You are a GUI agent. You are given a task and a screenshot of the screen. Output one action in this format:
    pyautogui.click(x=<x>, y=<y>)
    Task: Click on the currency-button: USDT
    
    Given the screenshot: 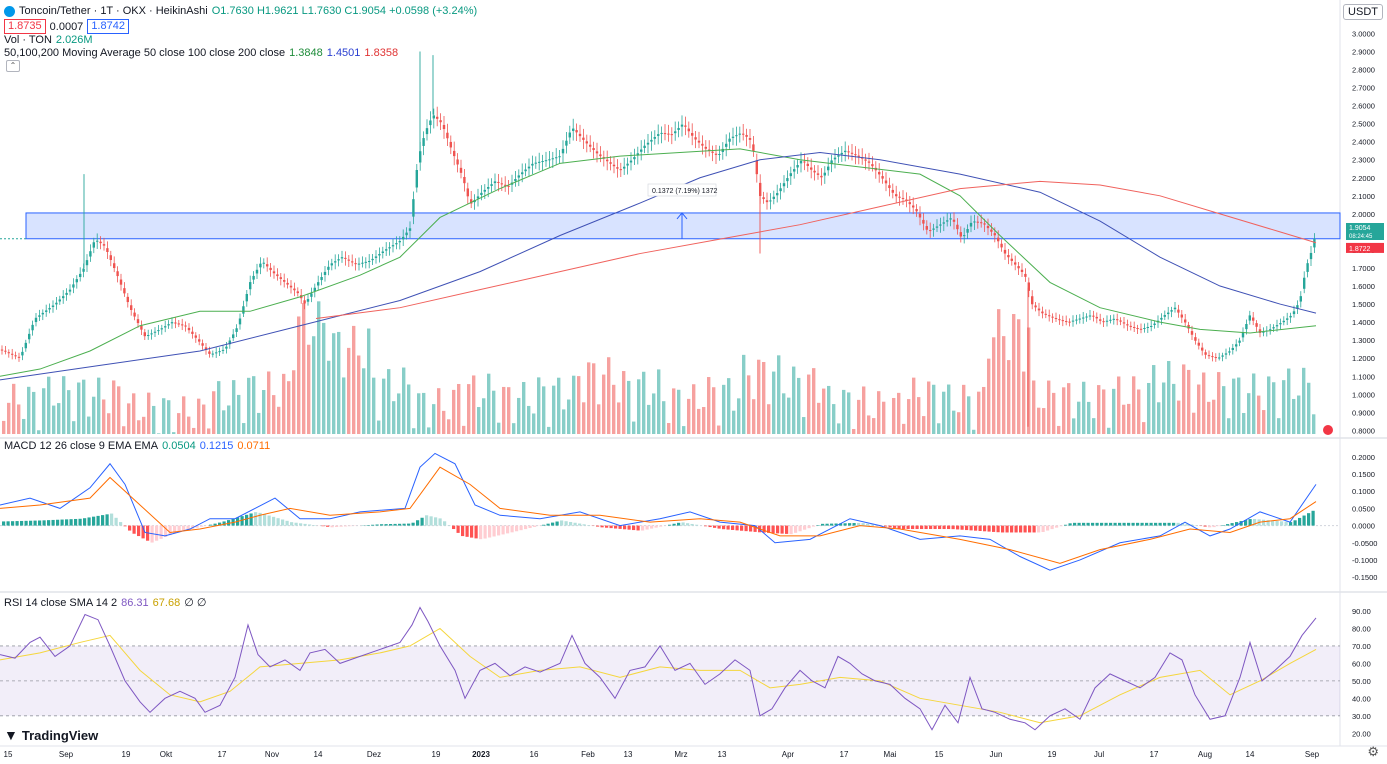 What is the action you would take?
    pyautogui.click(x=1363, y=12)
    